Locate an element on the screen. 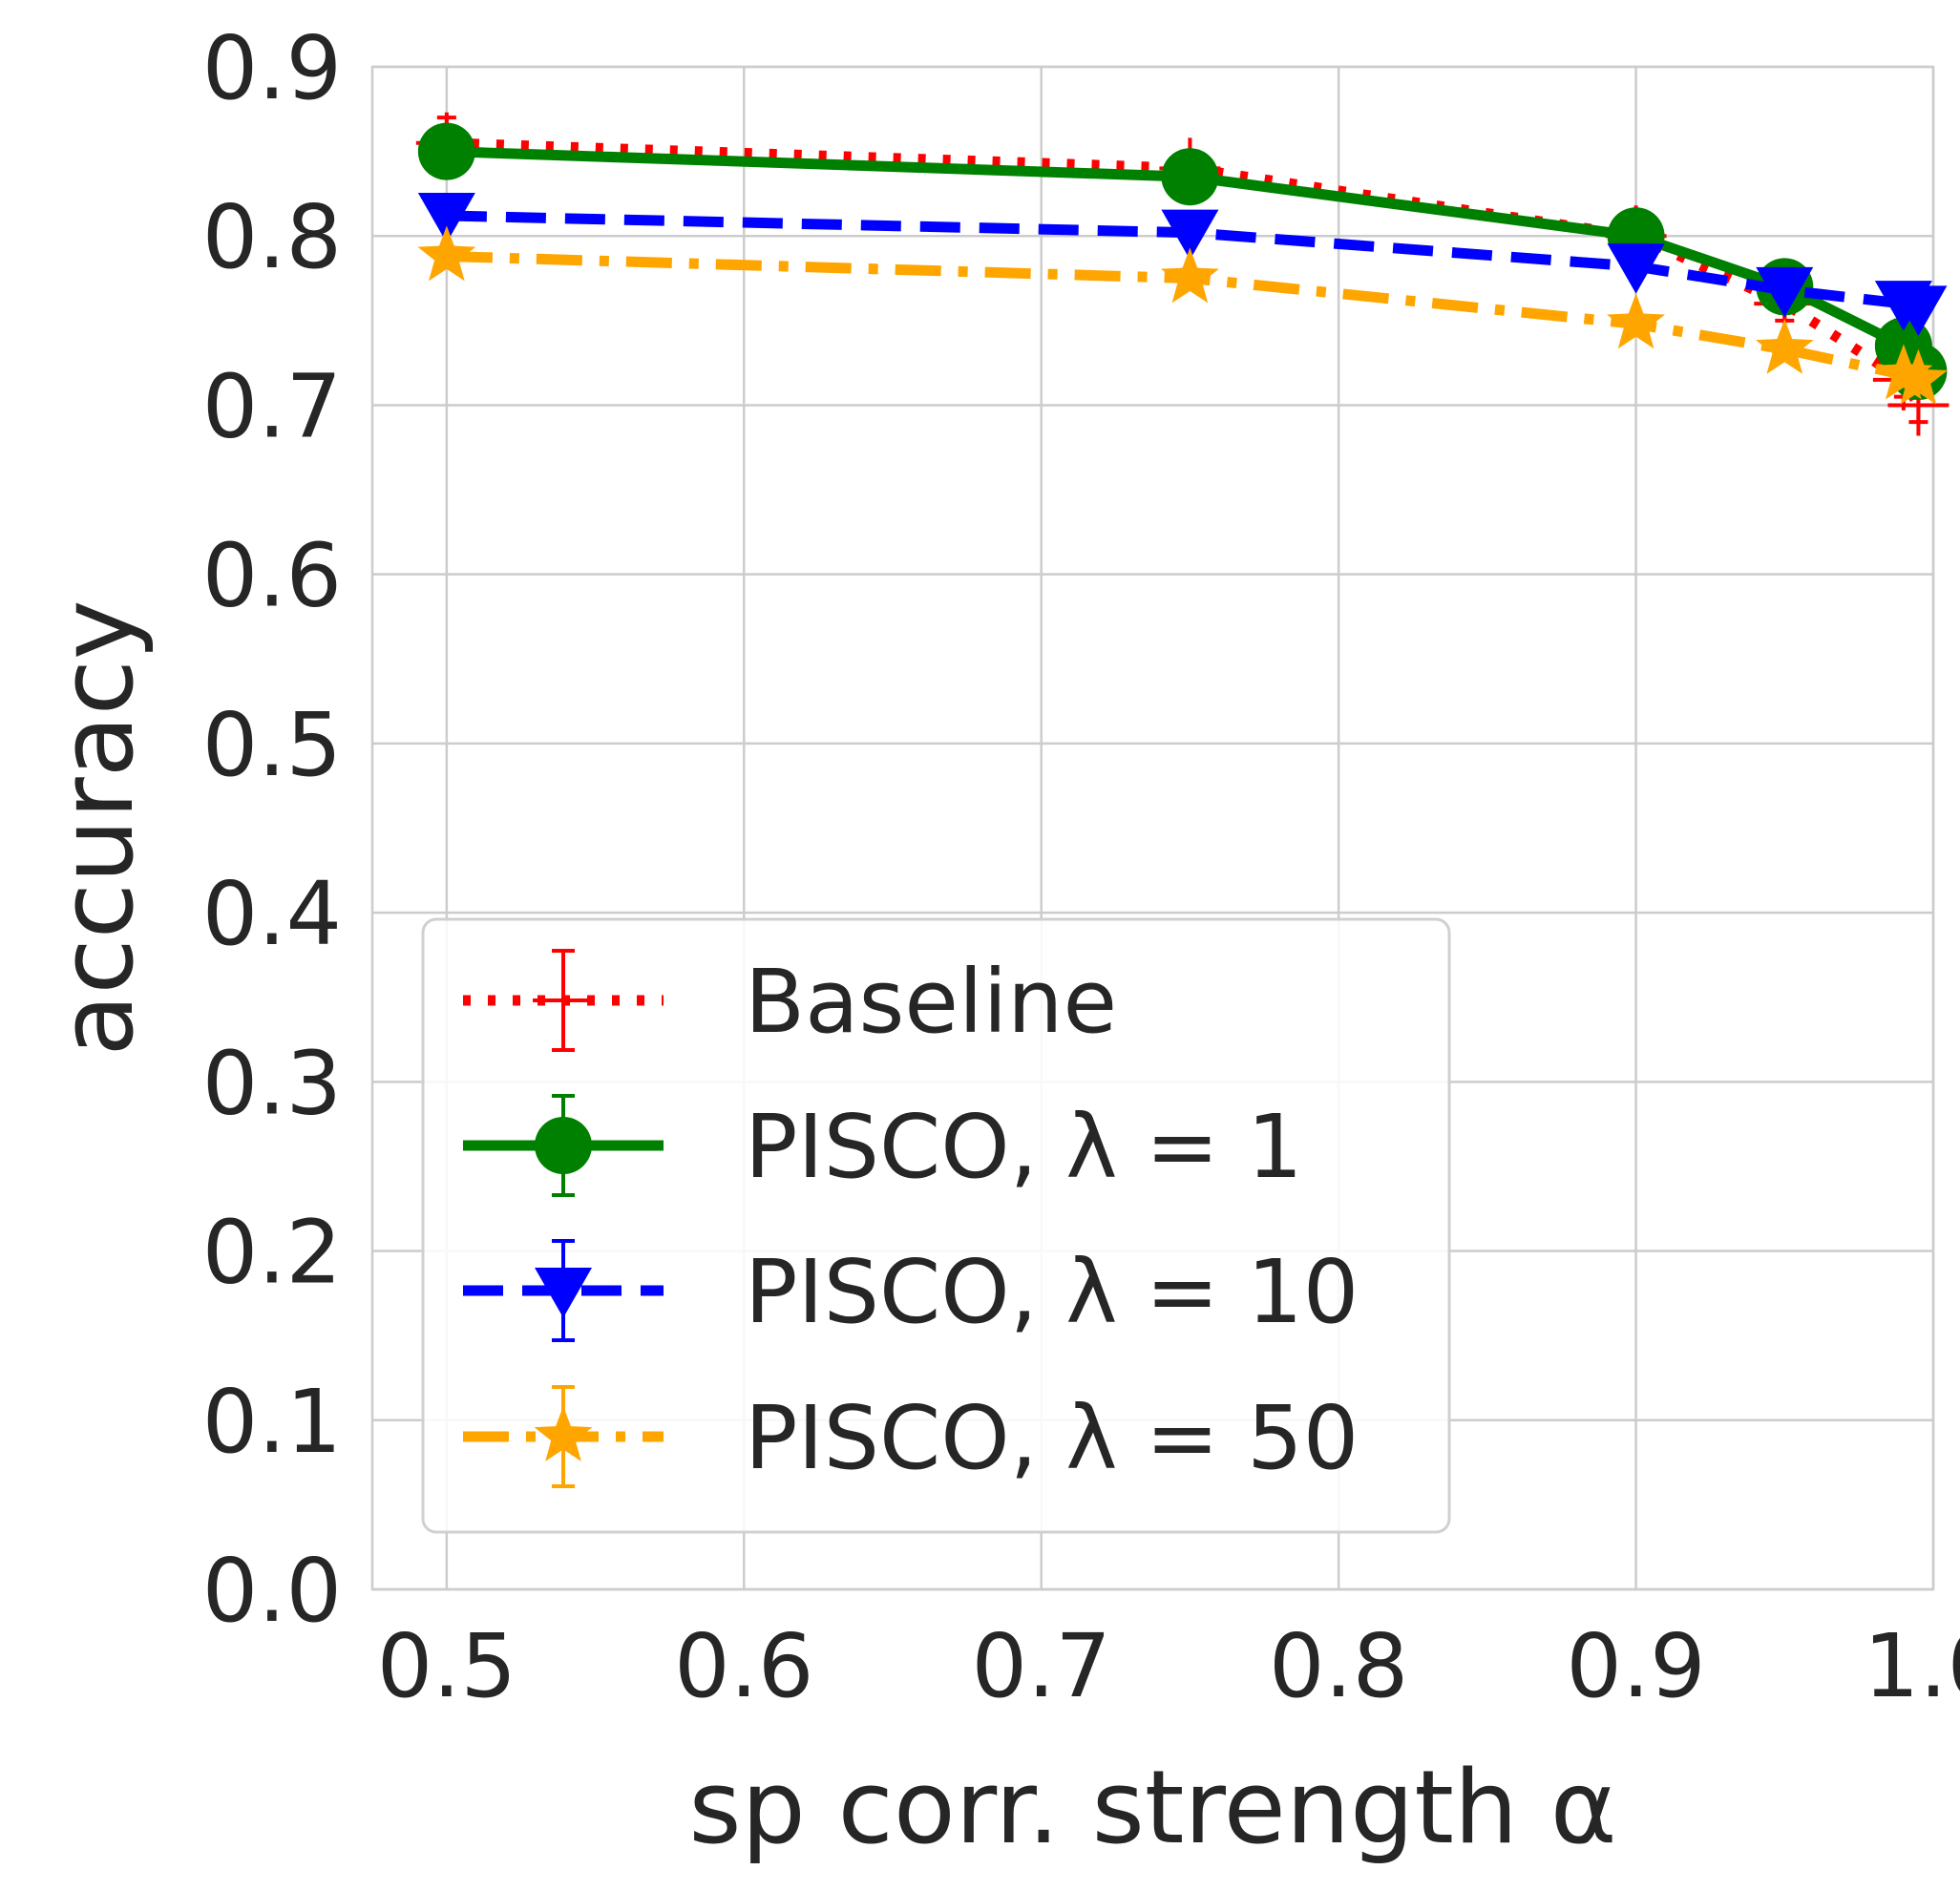 This screenshot has width=1960, height=1891. legend-label: PISCO, λ = 50 is located at coordinates (1052, 1438).